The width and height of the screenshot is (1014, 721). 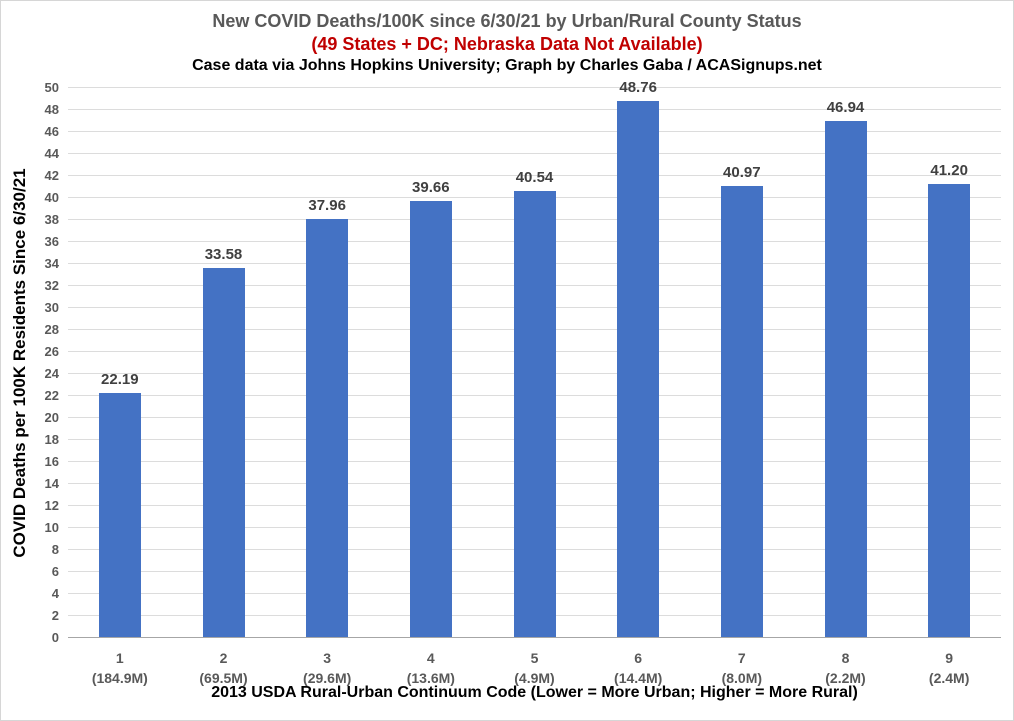 I want to click on y-axis-tick-label: 18, so click(x=51, y=439).